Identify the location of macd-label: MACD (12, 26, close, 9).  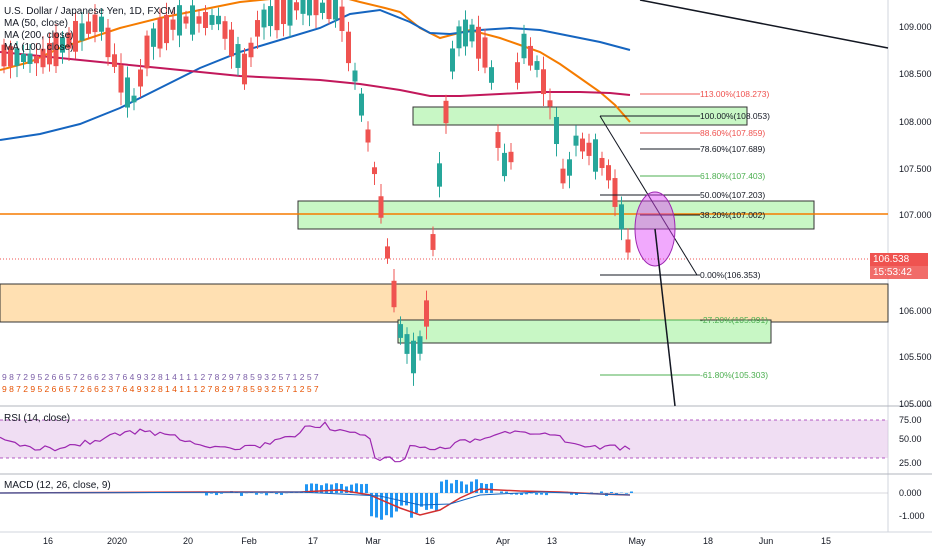
(57, 485).